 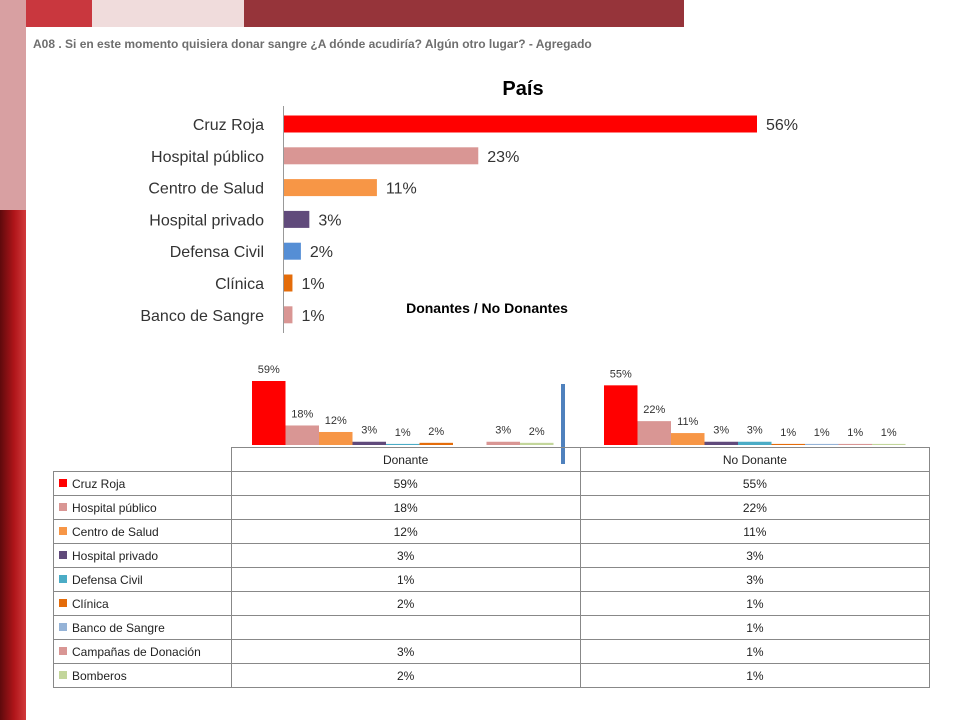 I want to click on country-value-label: 2%, so click(x=321, y=252).